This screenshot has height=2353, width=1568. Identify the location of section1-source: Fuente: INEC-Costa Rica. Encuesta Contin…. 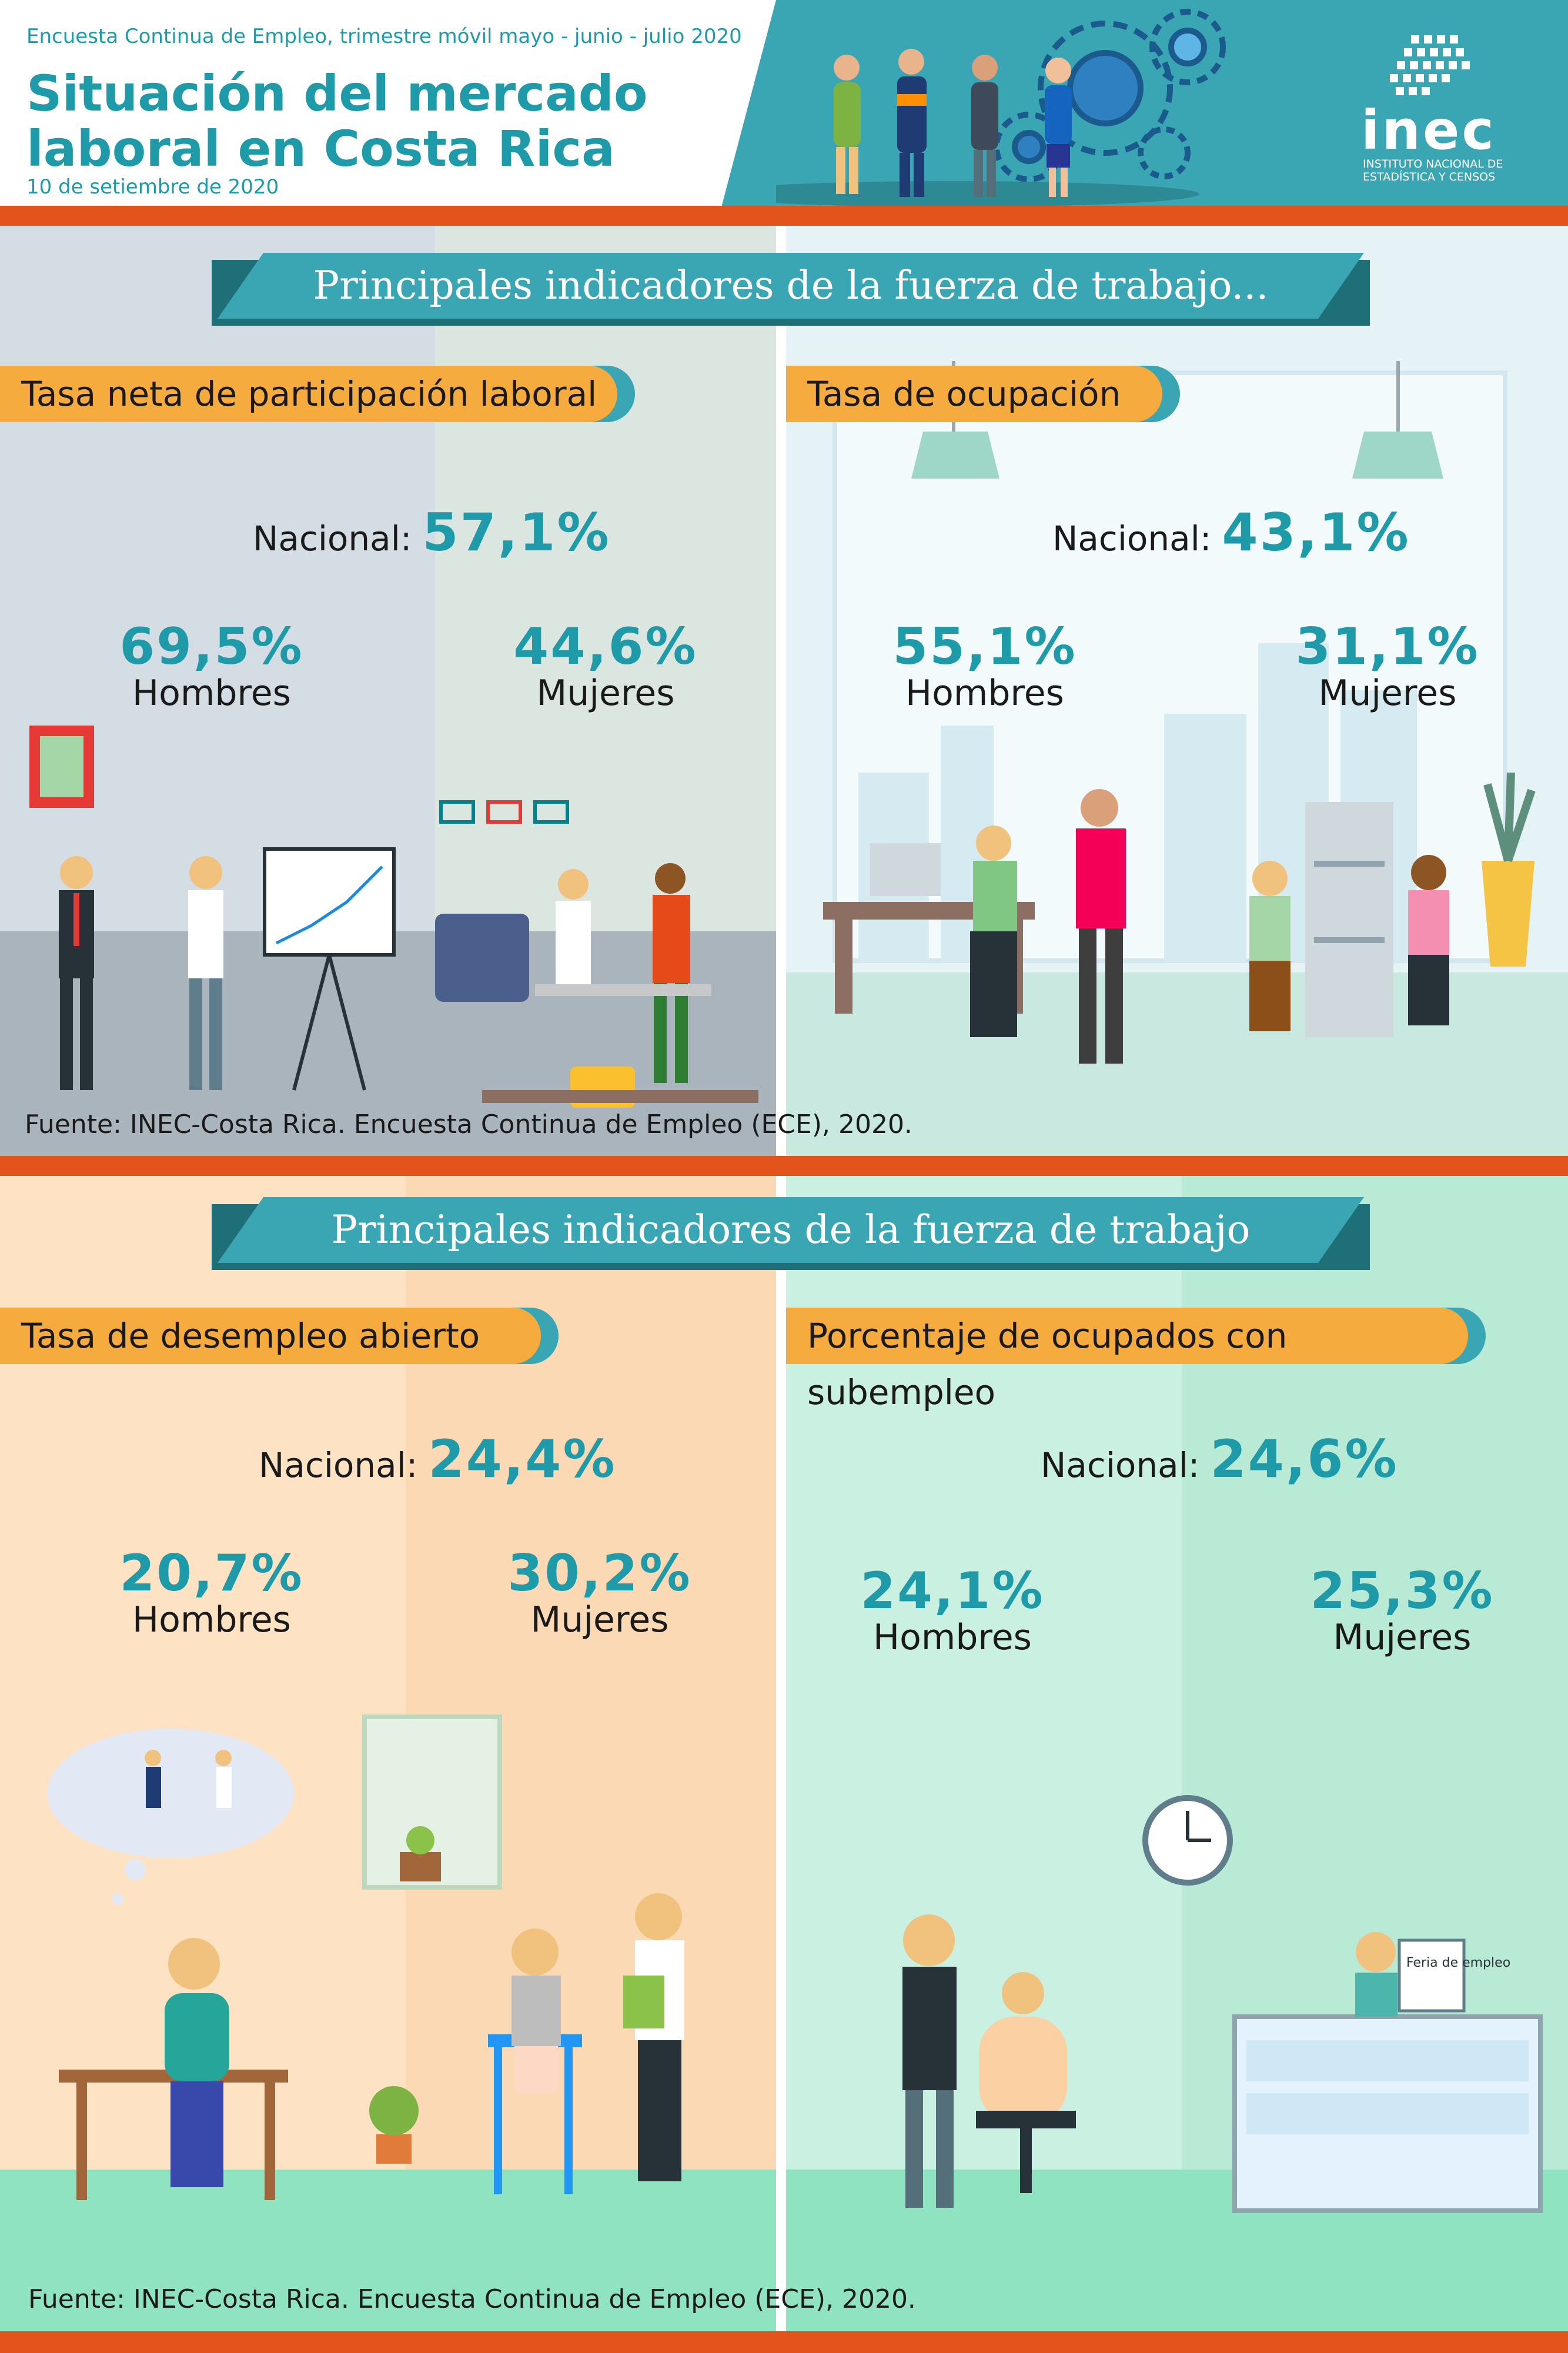
(468, 1124).